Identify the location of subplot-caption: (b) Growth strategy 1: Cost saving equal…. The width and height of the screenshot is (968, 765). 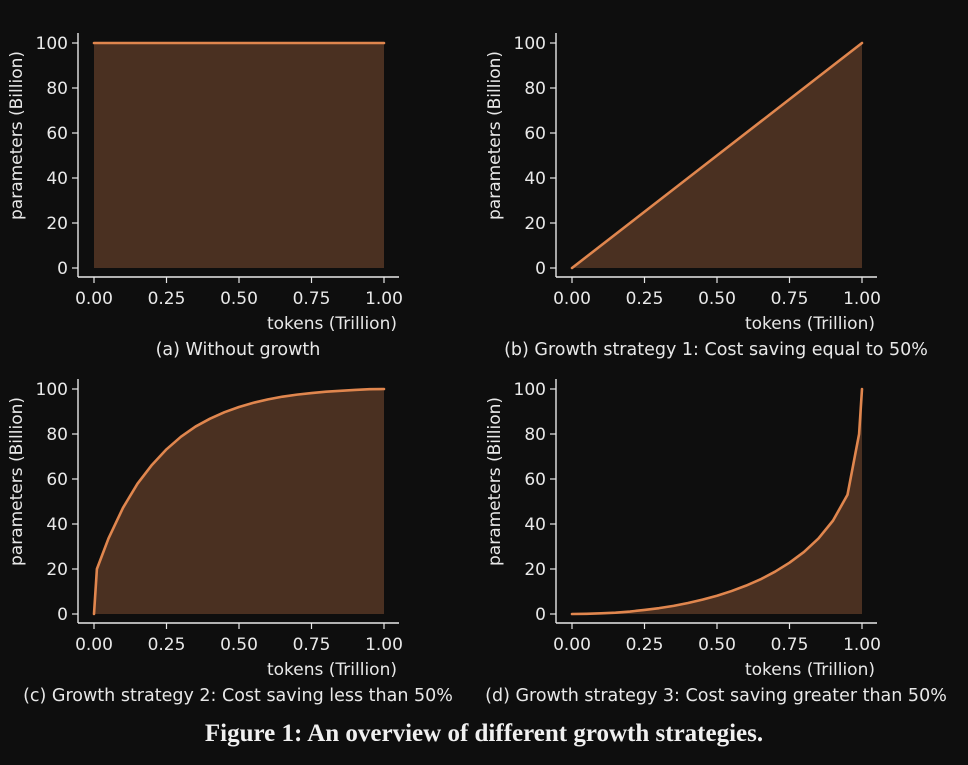
(716, 350).